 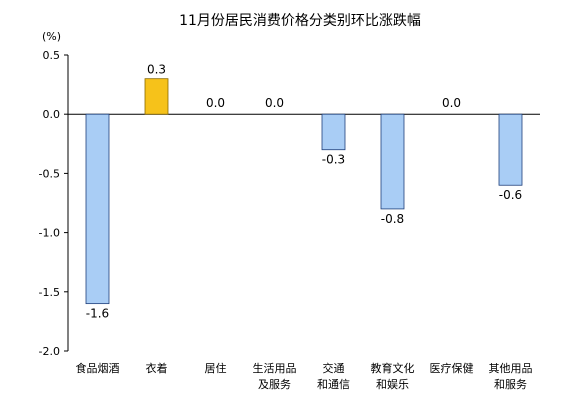 What do you see at coordinates (392, 384) in the screenshot?
I see `x-tick-label: 和娱乐` at bounding box center [392, 384].